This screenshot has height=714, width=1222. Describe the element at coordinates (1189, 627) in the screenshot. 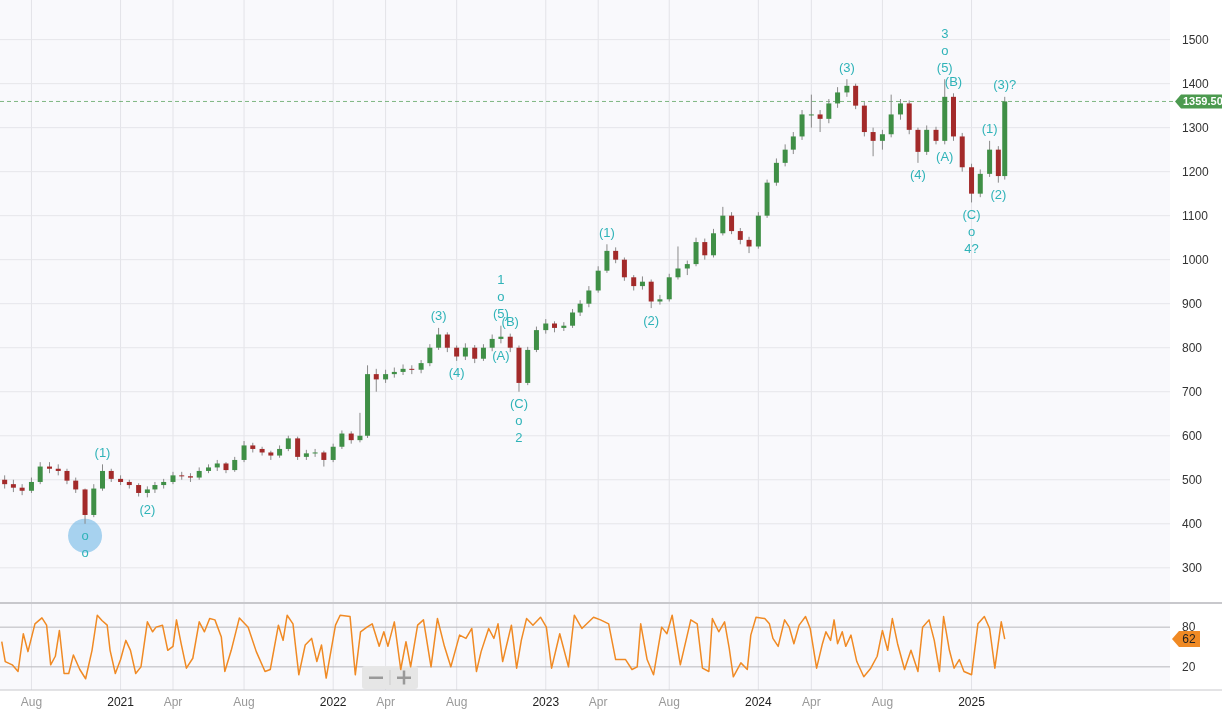

I see `y-tick-label: 80` at that location.